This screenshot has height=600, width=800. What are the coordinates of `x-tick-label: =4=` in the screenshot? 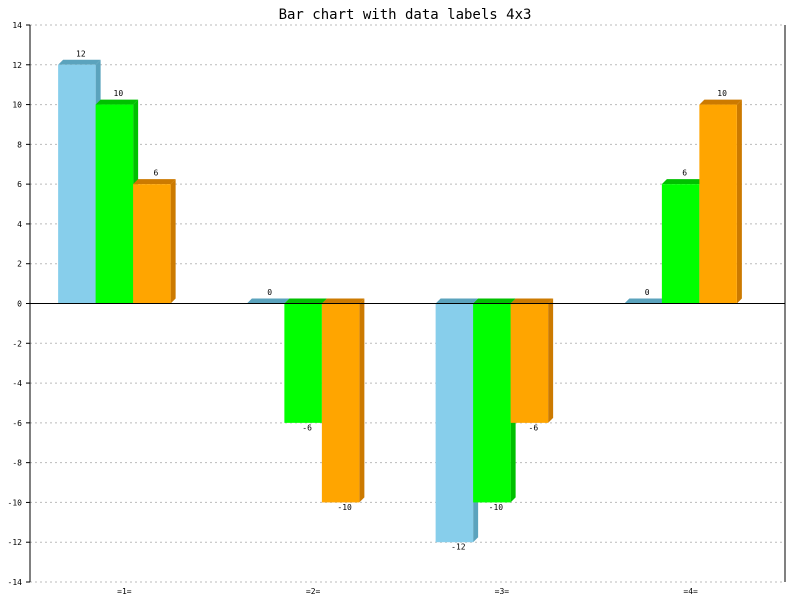 It's located at (690, 591).